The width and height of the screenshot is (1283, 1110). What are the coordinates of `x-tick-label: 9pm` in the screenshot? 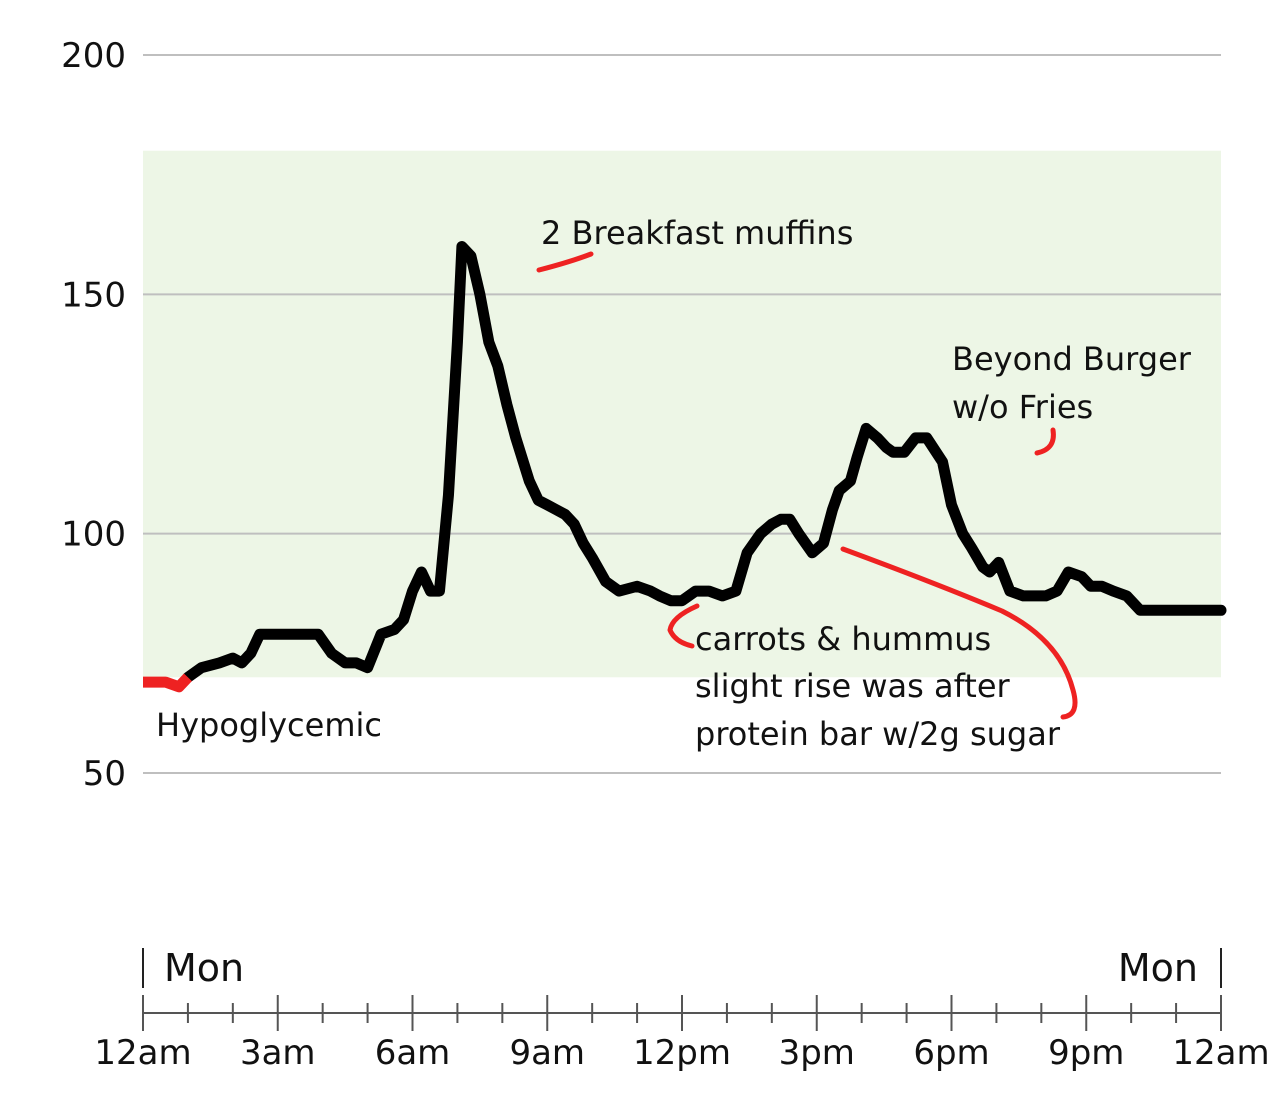 It's located at (1086, 1053).